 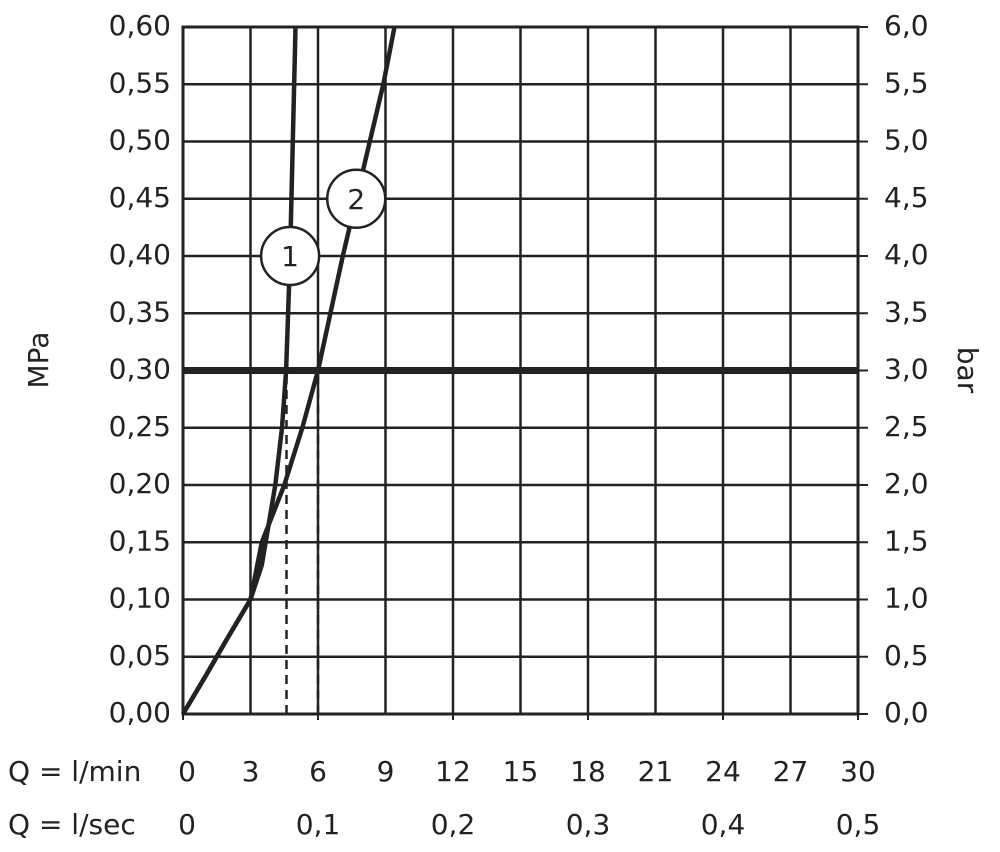 I want to click on x-tick-label: 6, so click(x=318, y=771).